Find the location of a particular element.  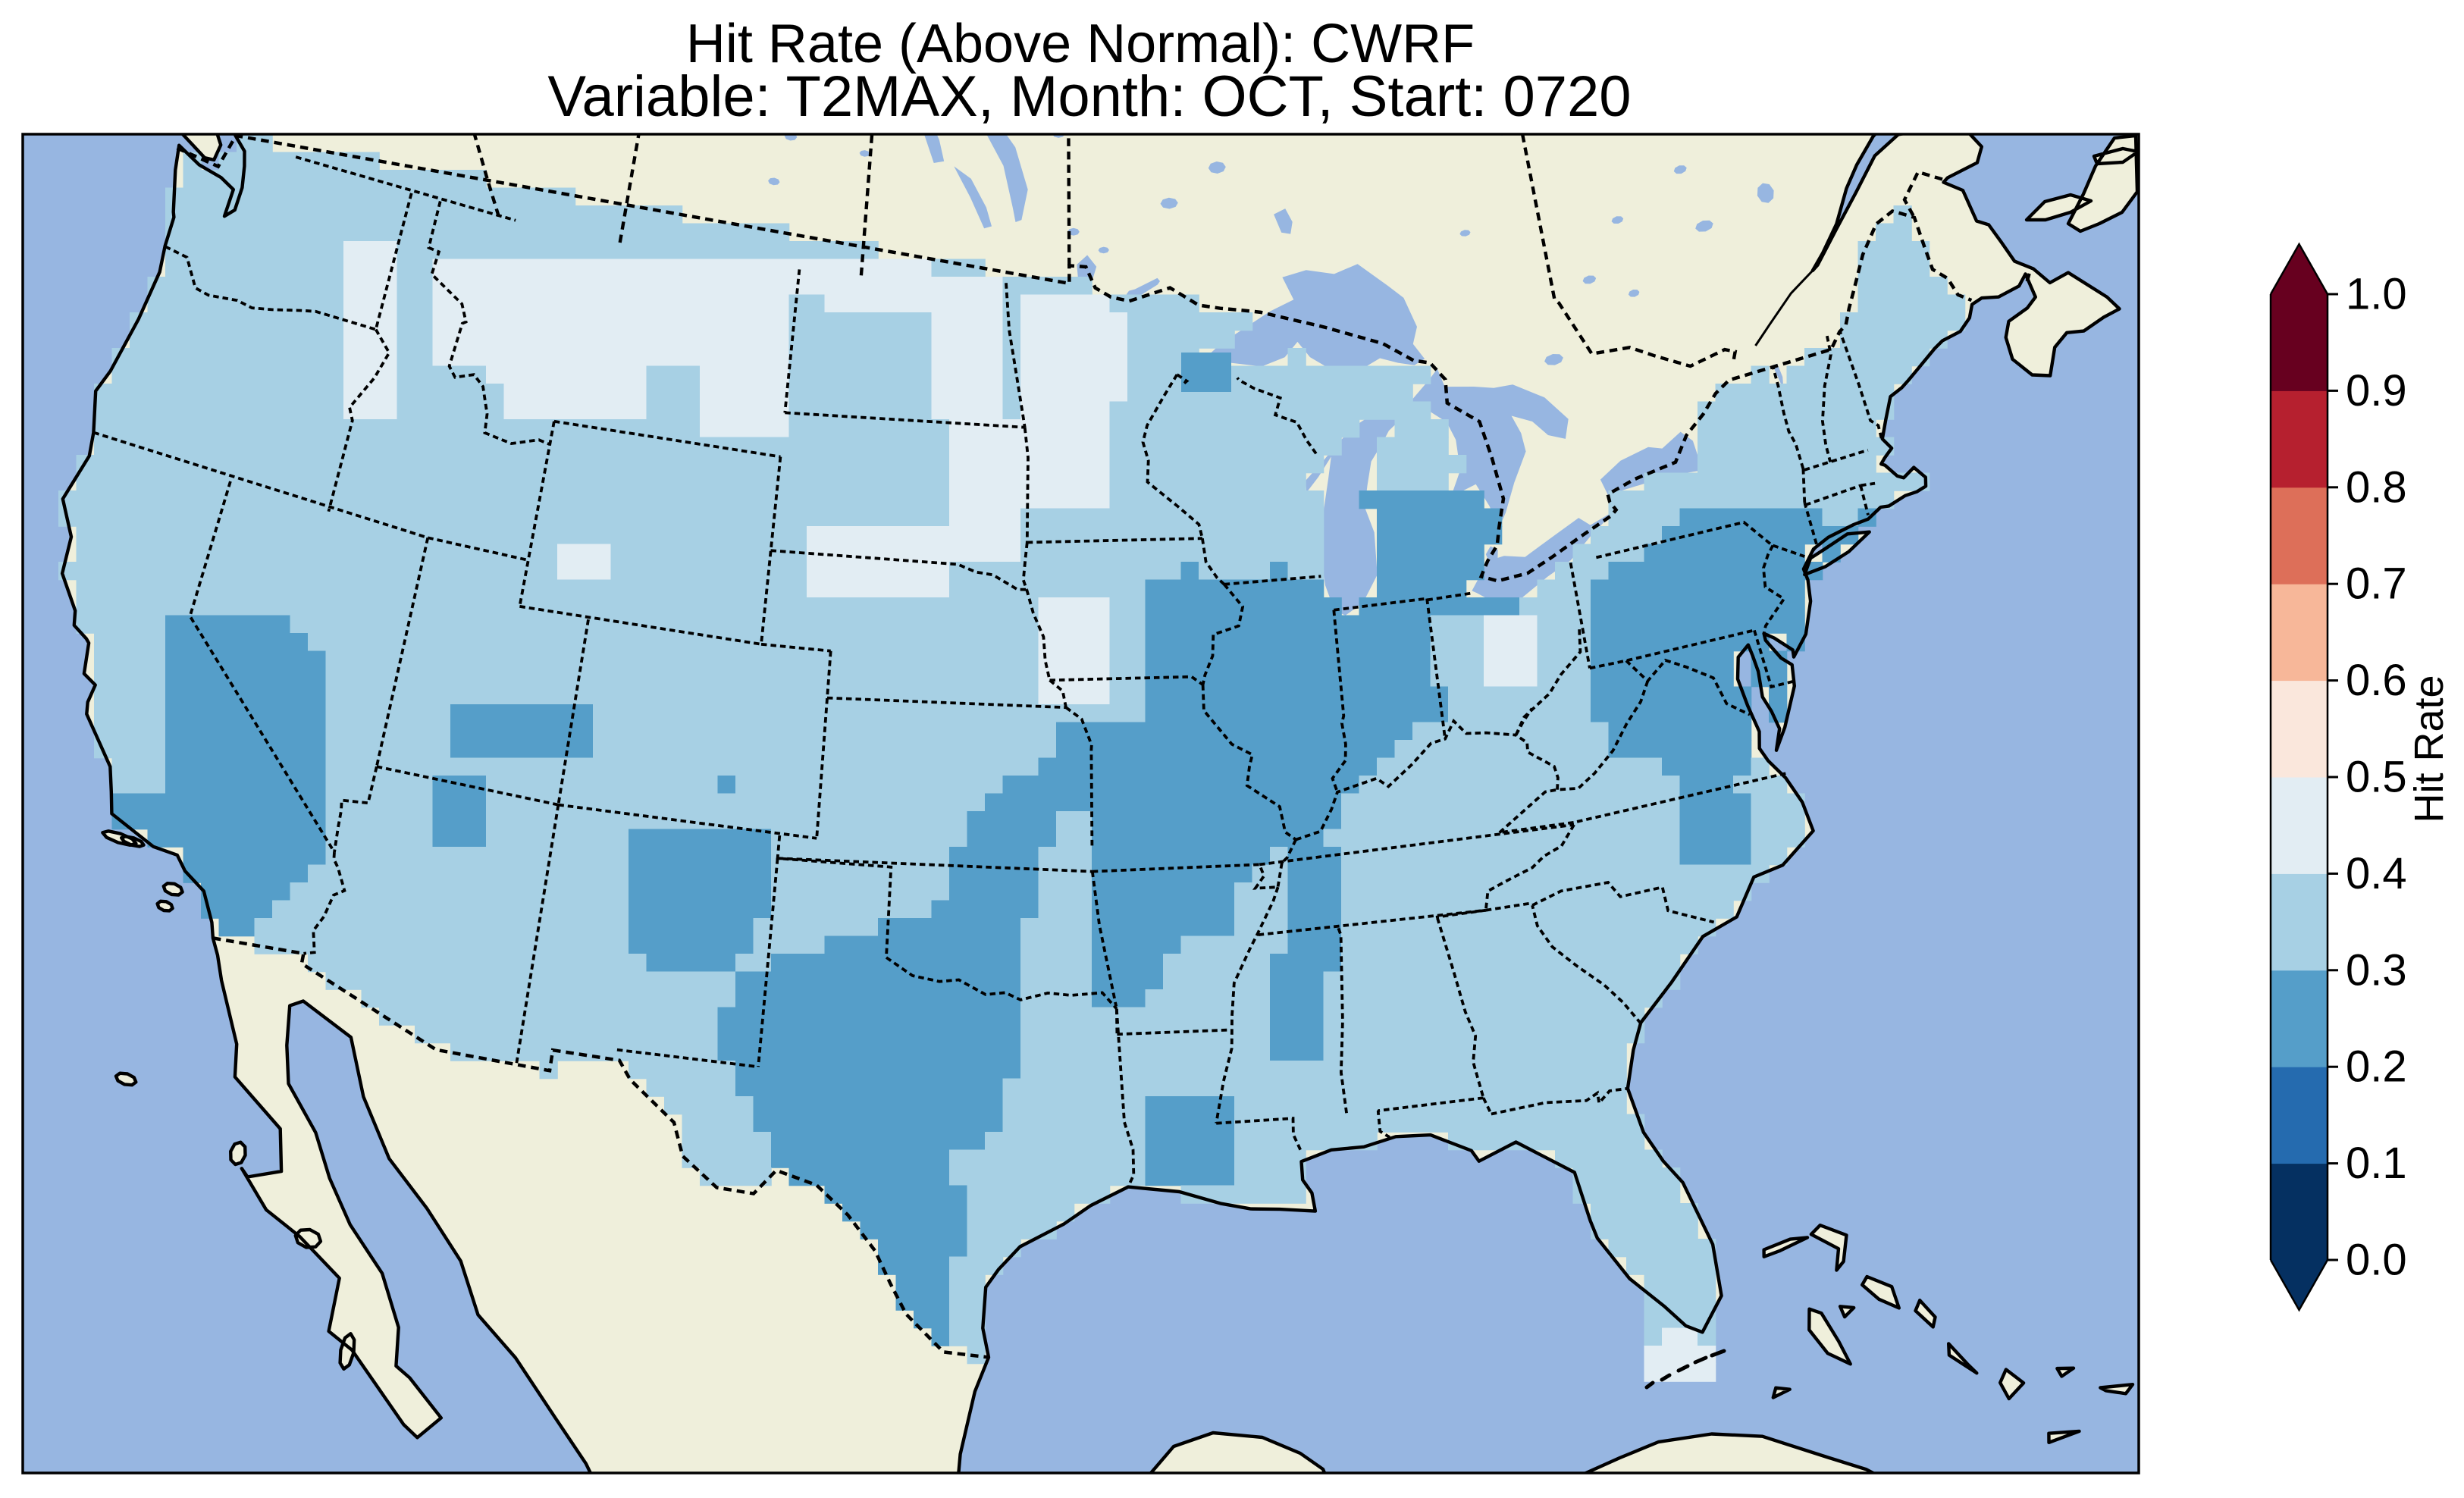

svg-text: 0.5 is located at coordinates (2377, 777).